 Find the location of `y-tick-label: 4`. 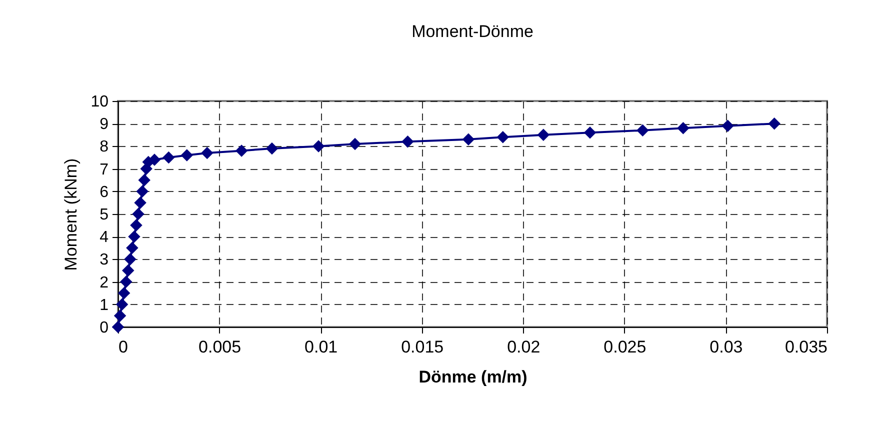

y-tick-label: 4 is located at coordinates (104, 237).